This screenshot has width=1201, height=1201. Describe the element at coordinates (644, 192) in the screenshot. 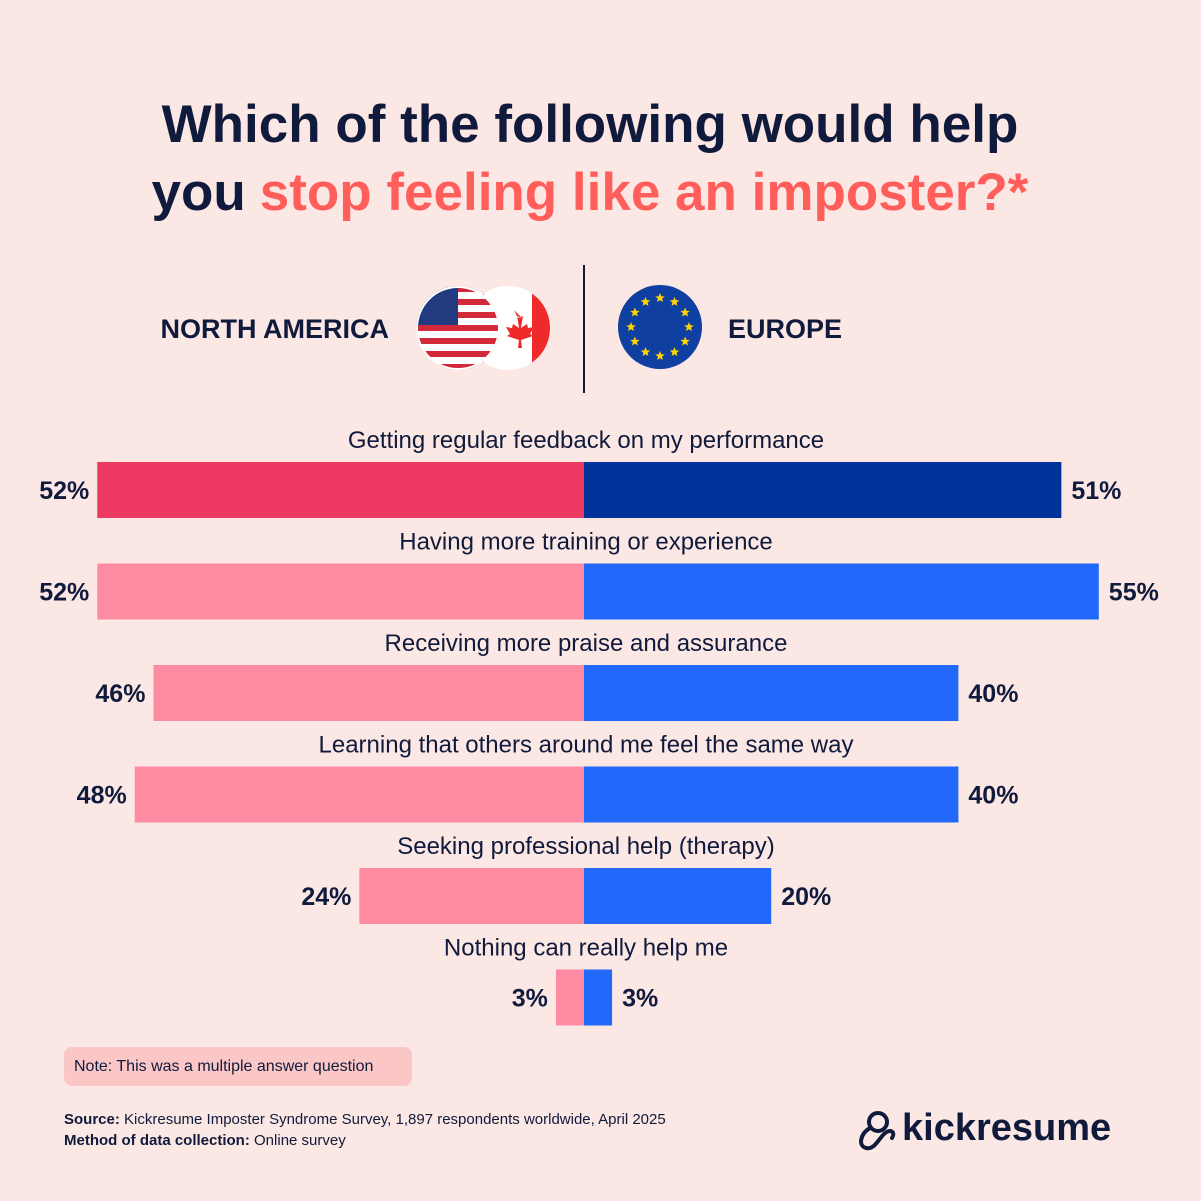

I see `title-part: stop feeling like an imposter?*` at that location.